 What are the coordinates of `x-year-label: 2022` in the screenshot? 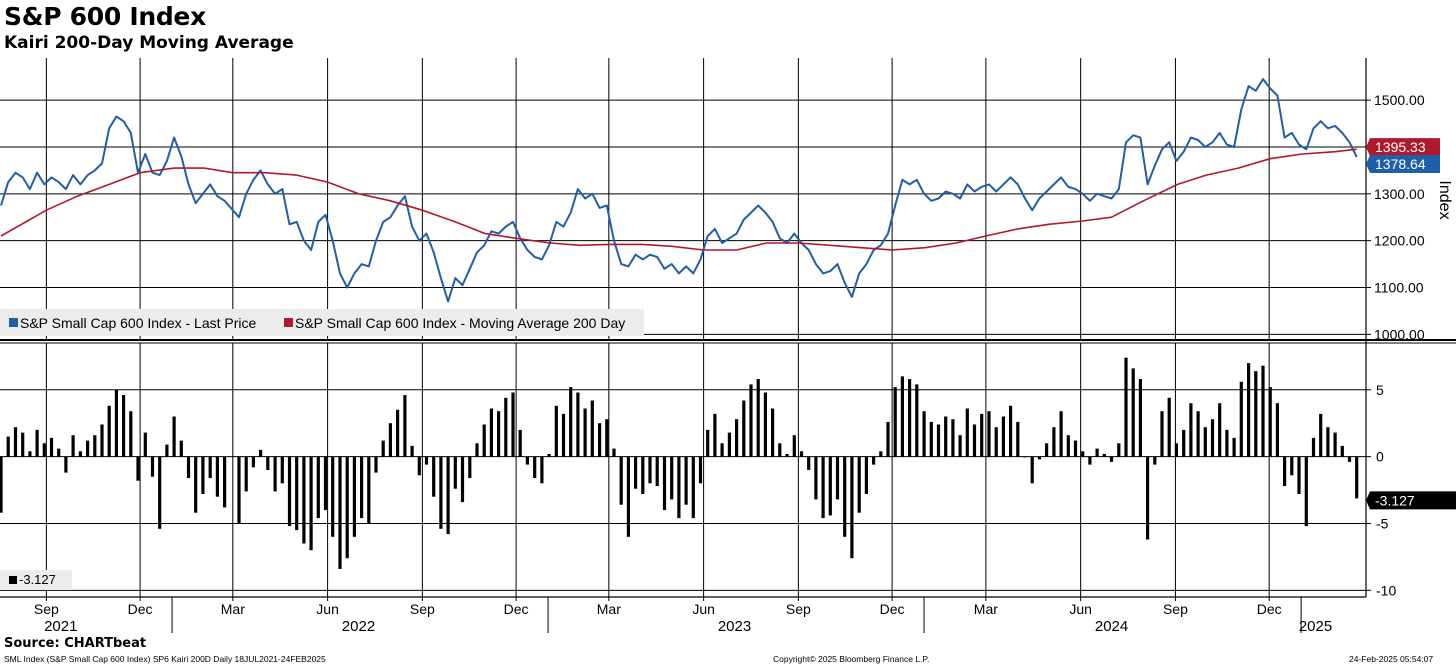 It's located at (358, 626).